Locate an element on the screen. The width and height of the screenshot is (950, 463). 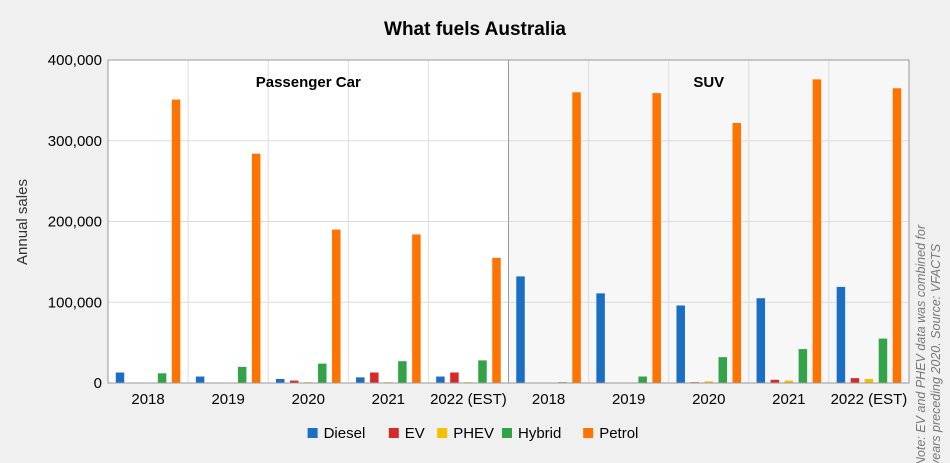
chart-title: What fuels Australia is located at coordinates (475, 29).